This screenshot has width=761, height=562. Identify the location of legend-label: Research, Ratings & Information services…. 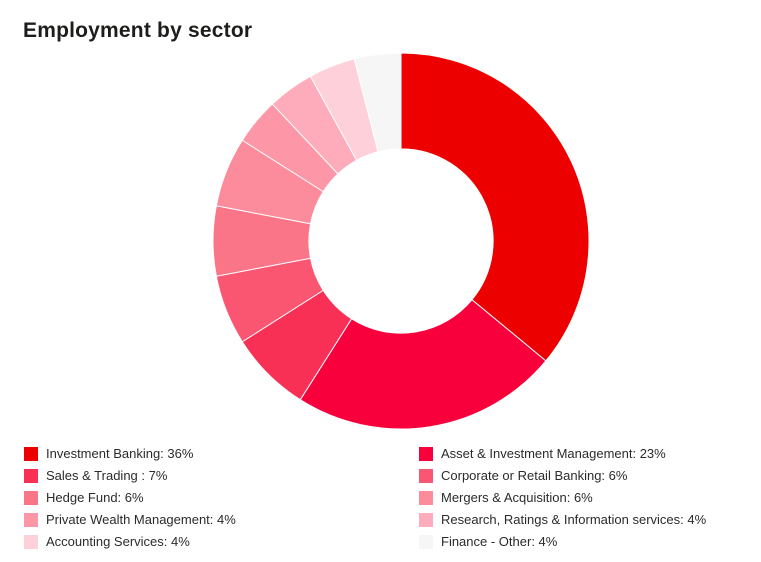
(574, 519).